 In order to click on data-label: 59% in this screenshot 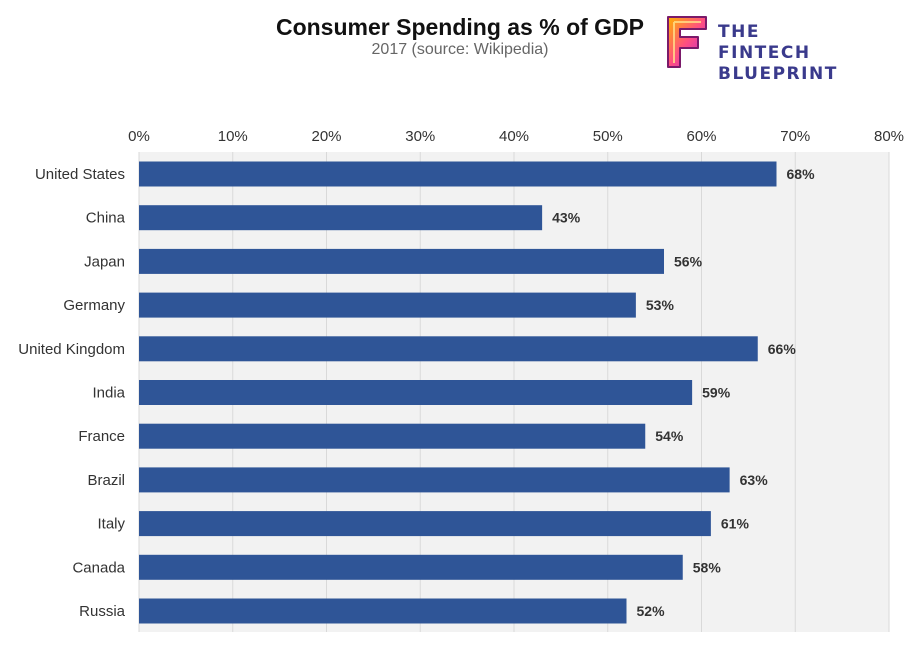, I will do `click(716, 393)`.